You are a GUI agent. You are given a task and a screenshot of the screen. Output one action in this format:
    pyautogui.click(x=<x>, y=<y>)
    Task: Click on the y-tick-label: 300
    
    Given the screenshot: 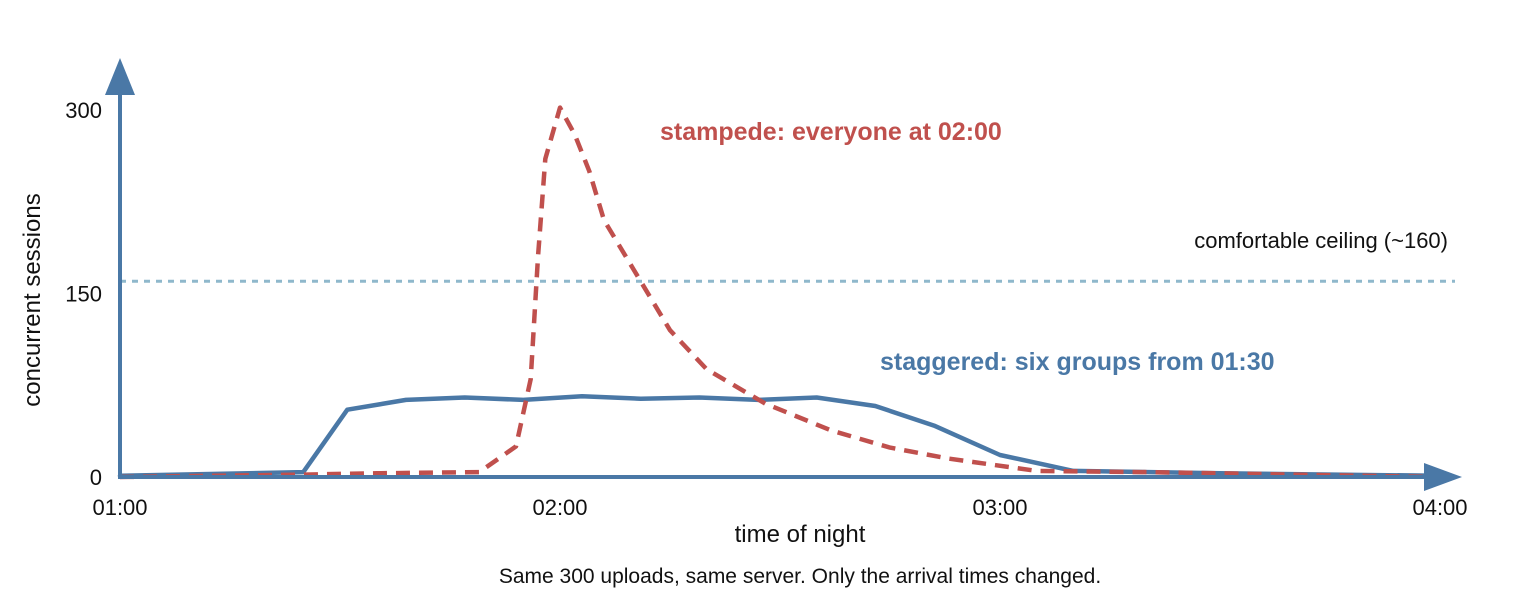 What is the action you would take?
    pyautogui.click(x=83, y=110)
    